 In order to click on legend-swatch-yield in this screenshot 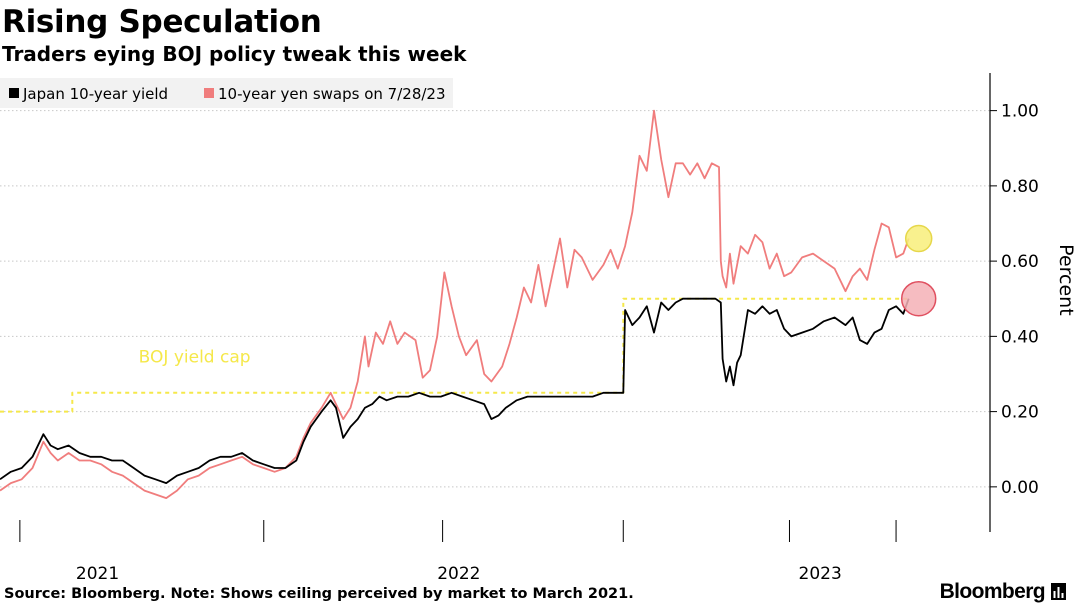, I will do `click(14, 93)`.